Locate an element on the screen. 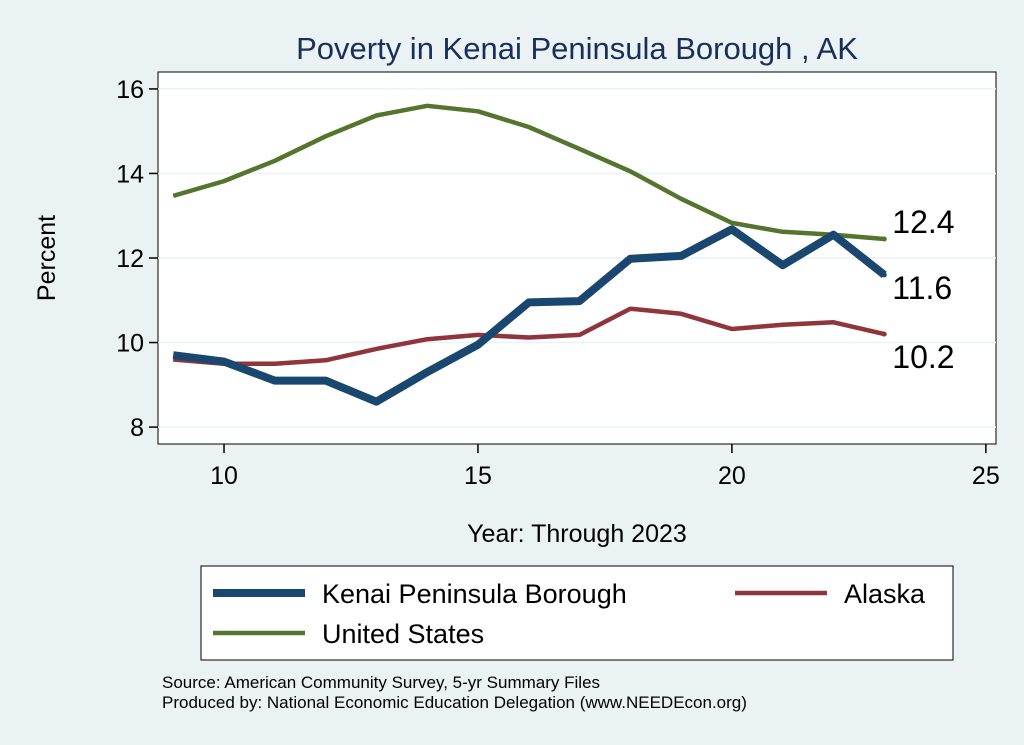  series-end-marker-kenai-peninsula-borough is located at coordinates (884, 275).